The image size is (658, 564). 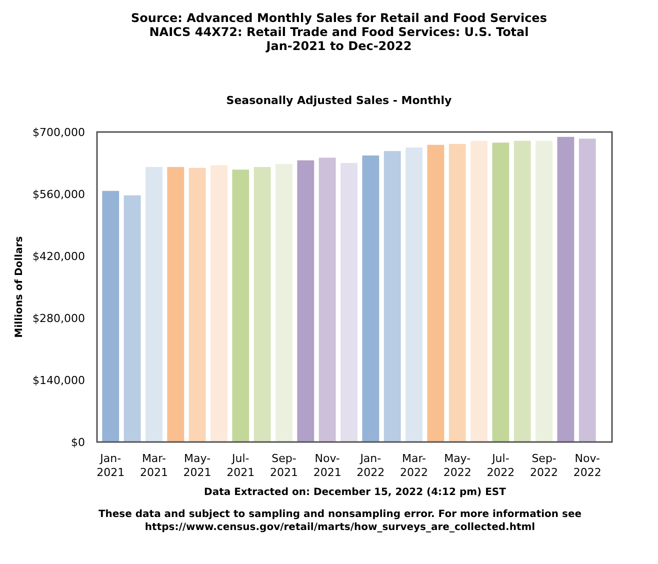 I want to click on y-tick-label: $0, so click(x=78, y=442).